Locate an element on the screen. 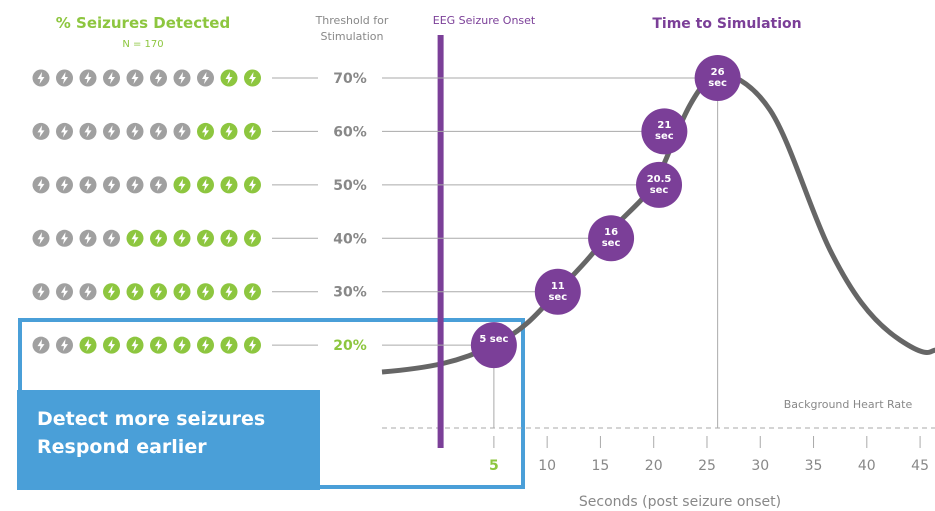 The width and height of the screenshot is (935, 511). left-title: % Seizures Detected is located at coordinates (143, 23).